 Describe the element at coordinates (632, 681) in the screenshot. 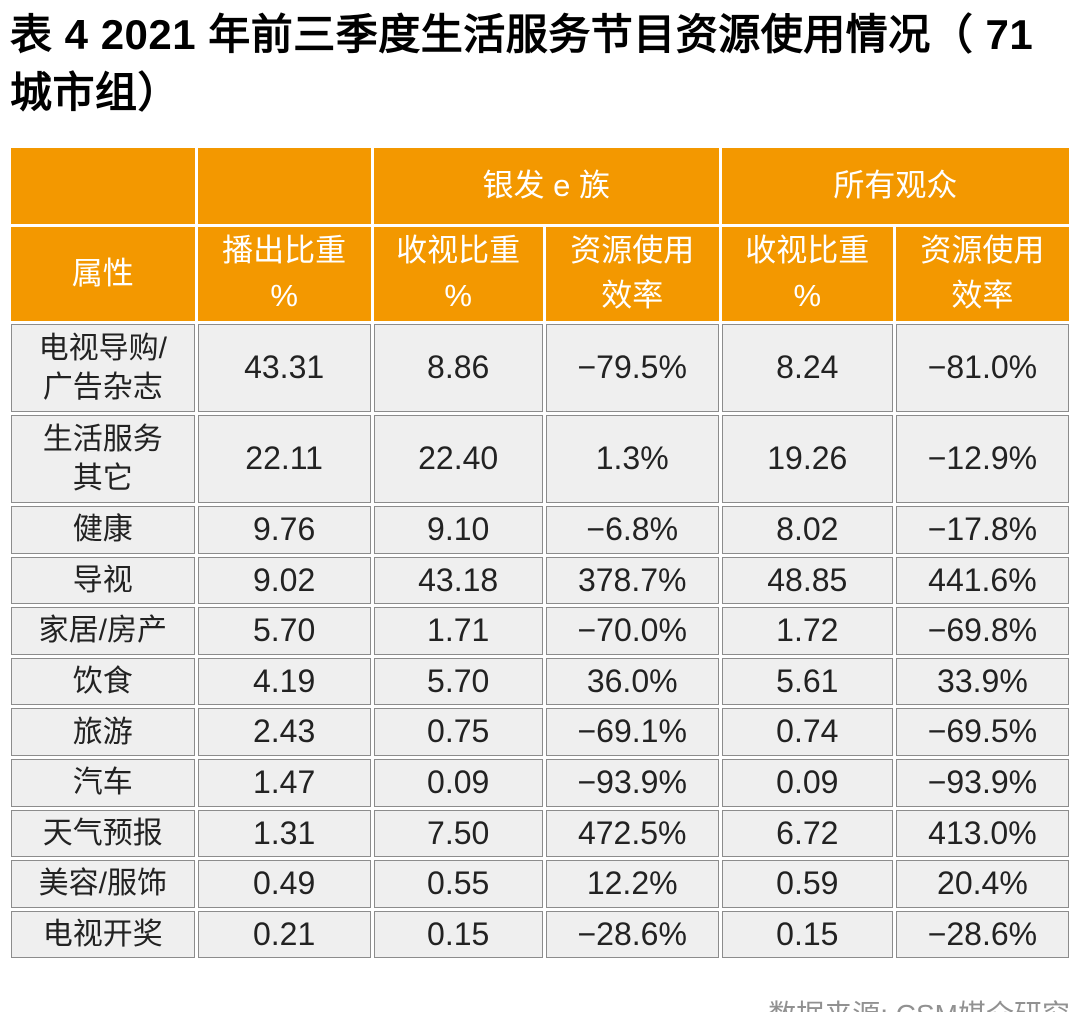

I see `cell: 36.0%` at that location.